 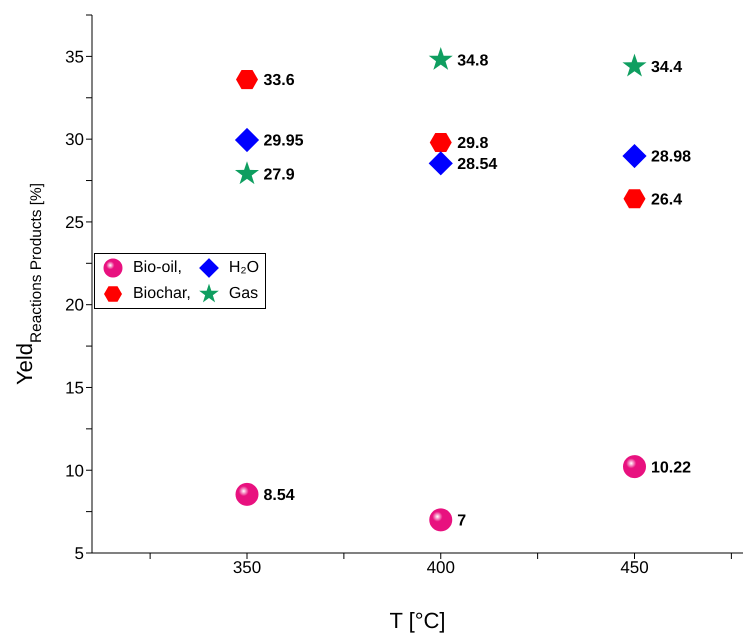 What do you see at coordinates (74, 140) in the screenshot?
I see `y-tick-label: 30` at bounding box center [74, 140].